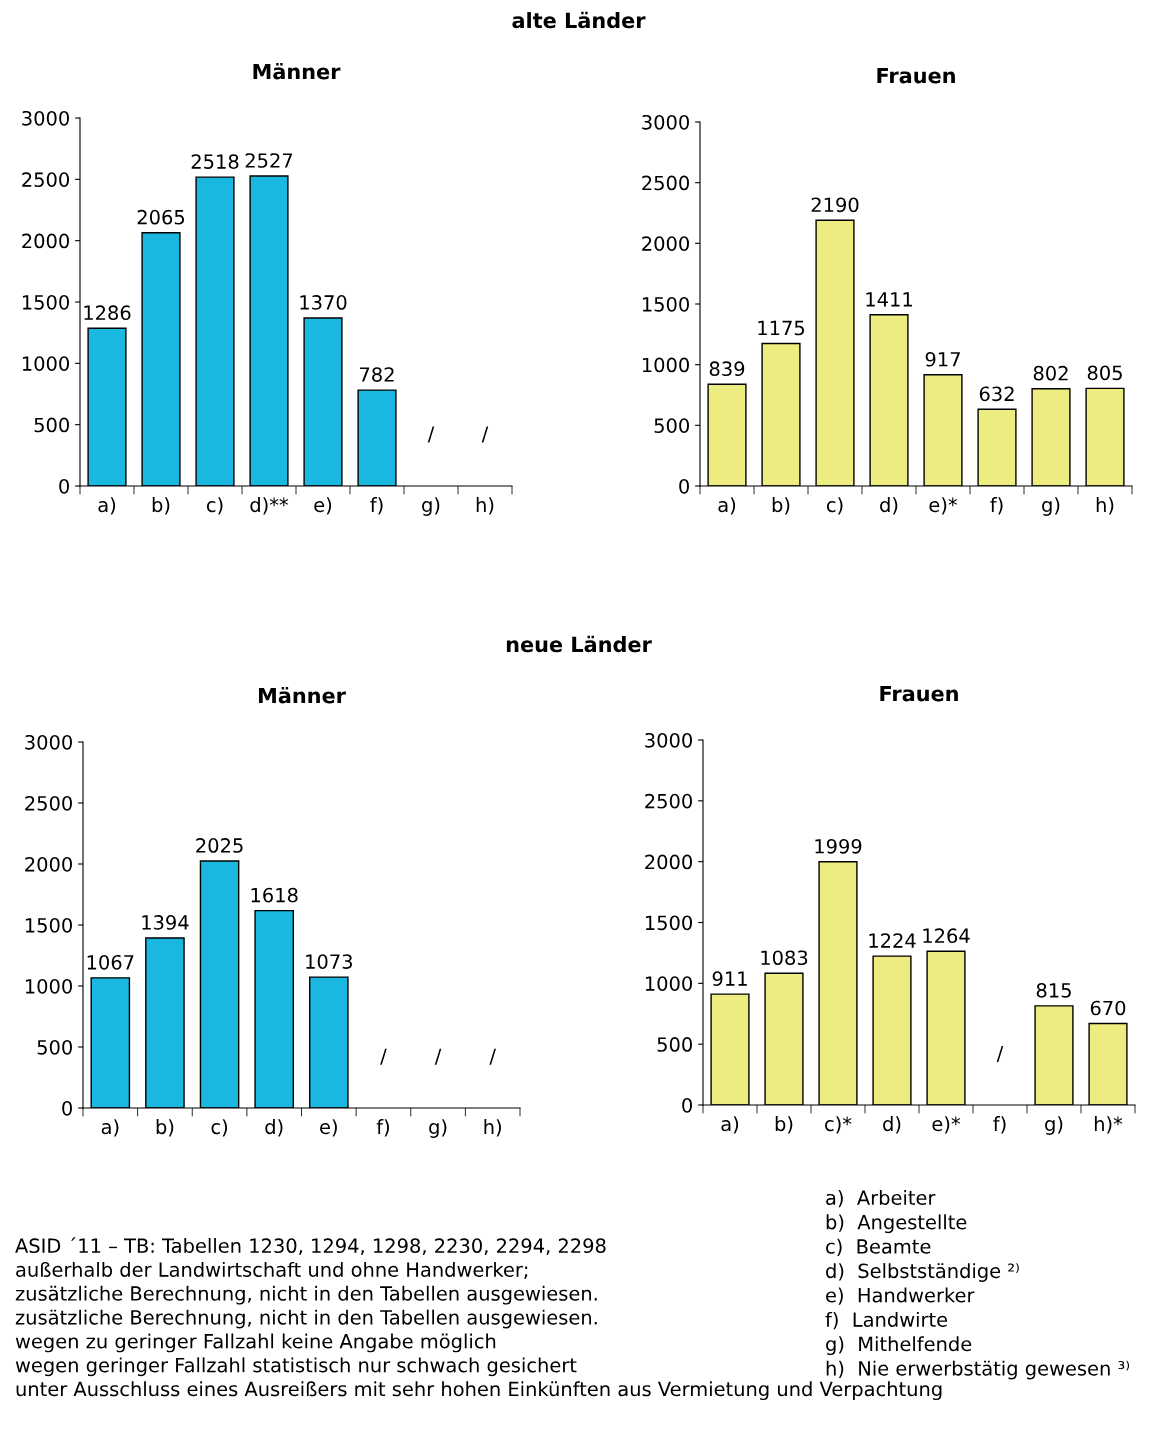 The height and width of the screenshot is (1429, 1157). What do you see at coordinates (1108, 1008) in the screenshot?
I see `data-label: 670` at bounding box center [1108, 1008].